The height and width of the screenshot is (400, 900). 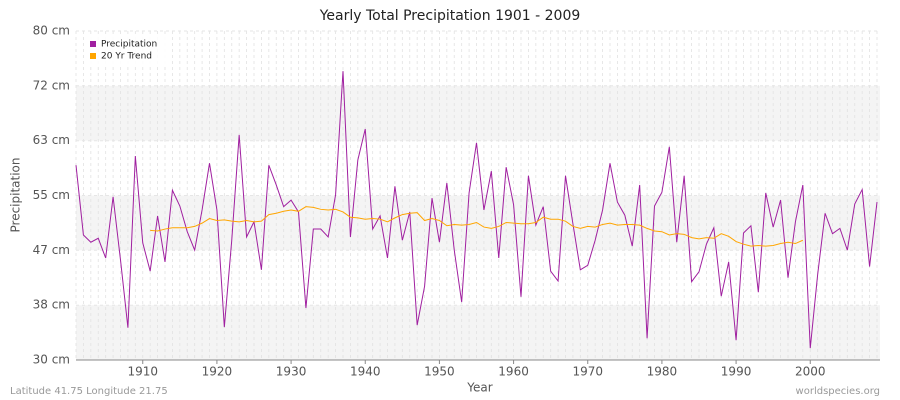 I want to click on legend-label: Precipitation, so click(x=129, y=45).